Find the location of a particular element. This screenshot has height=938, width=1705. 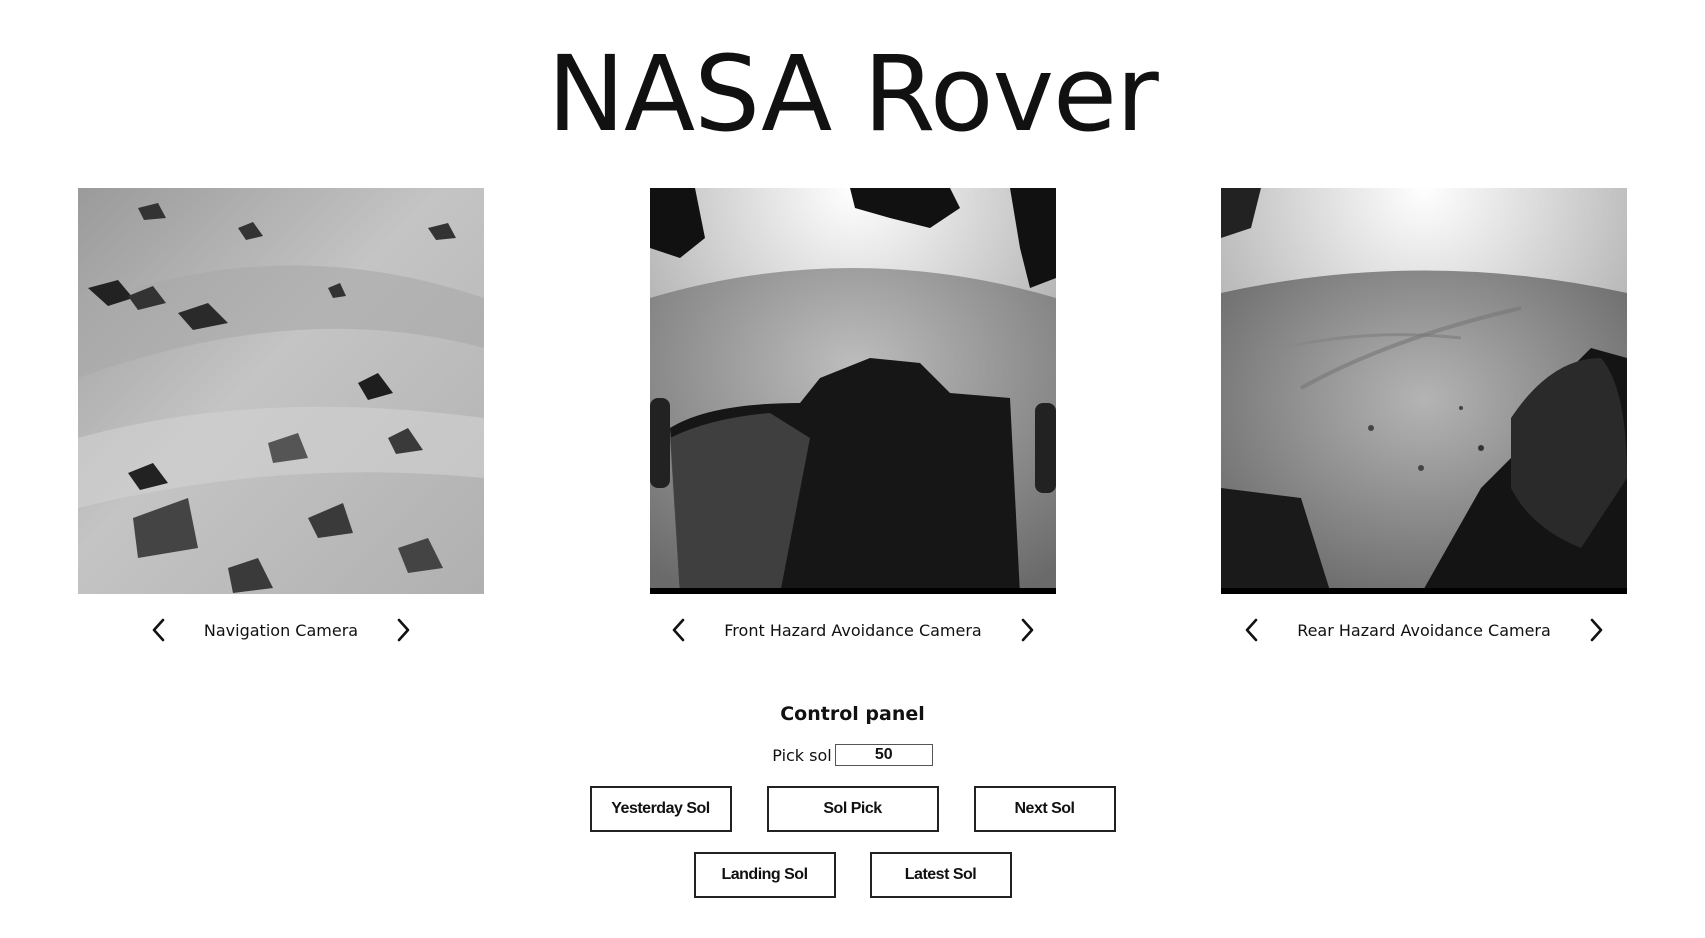

navigation-camera-photo is located at coordinates (281, 391).